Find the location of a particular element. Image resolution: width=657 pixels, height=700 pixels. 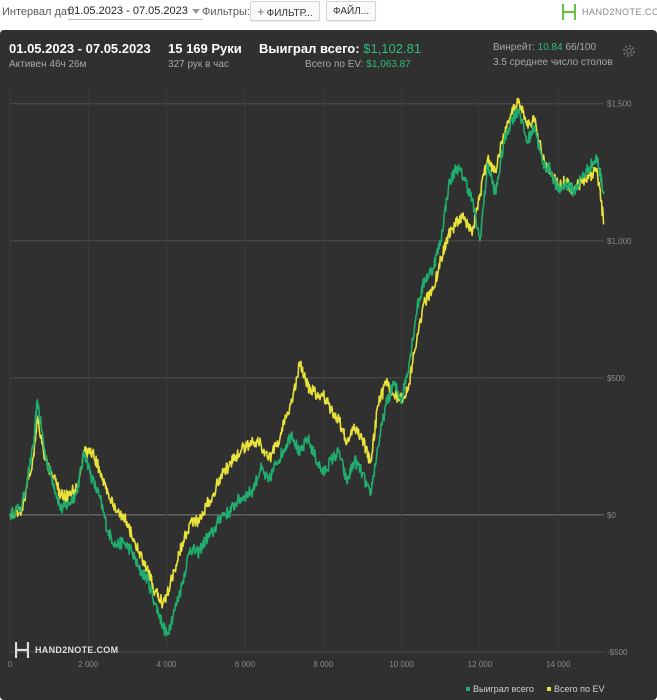

date-interval-label: Интервал дат: is located at coordinates (38, 12).